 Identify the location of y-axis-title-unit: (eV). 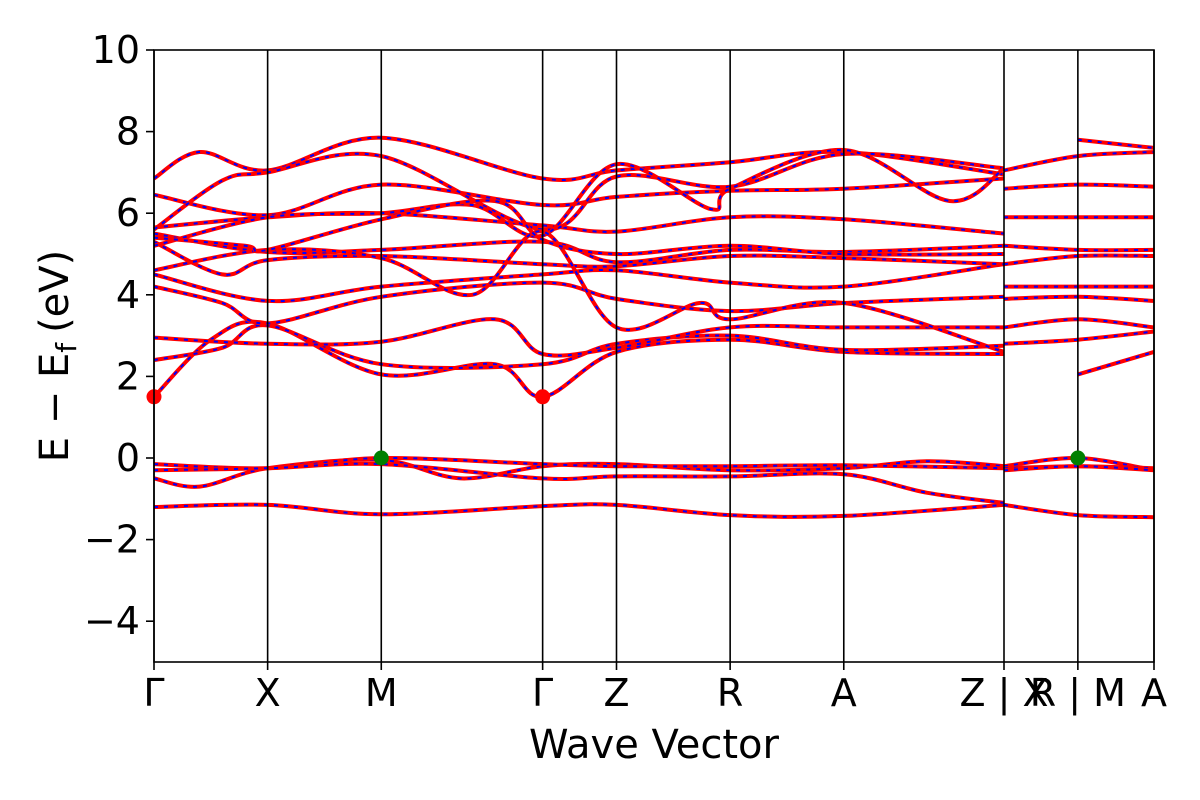
(55, 291).